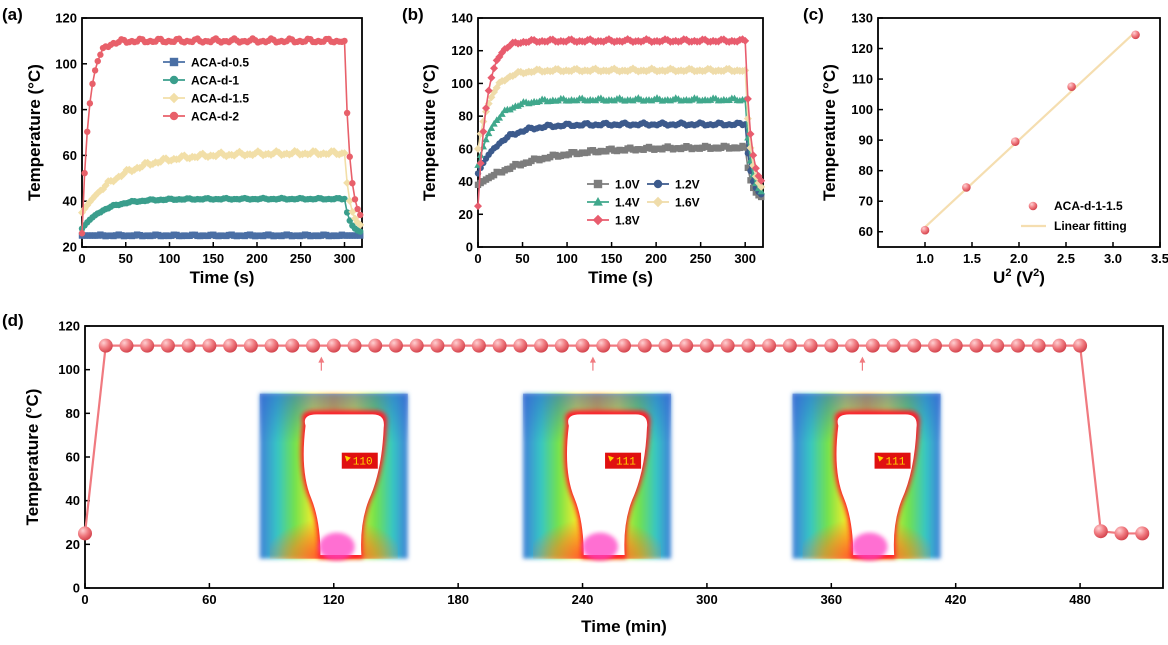 This screenshot has height=645, width=1168. What do you see at coordinates (687, 203) in the screenshot?
I see `legend-label: 1.6V` at bounding box center [687, 203].